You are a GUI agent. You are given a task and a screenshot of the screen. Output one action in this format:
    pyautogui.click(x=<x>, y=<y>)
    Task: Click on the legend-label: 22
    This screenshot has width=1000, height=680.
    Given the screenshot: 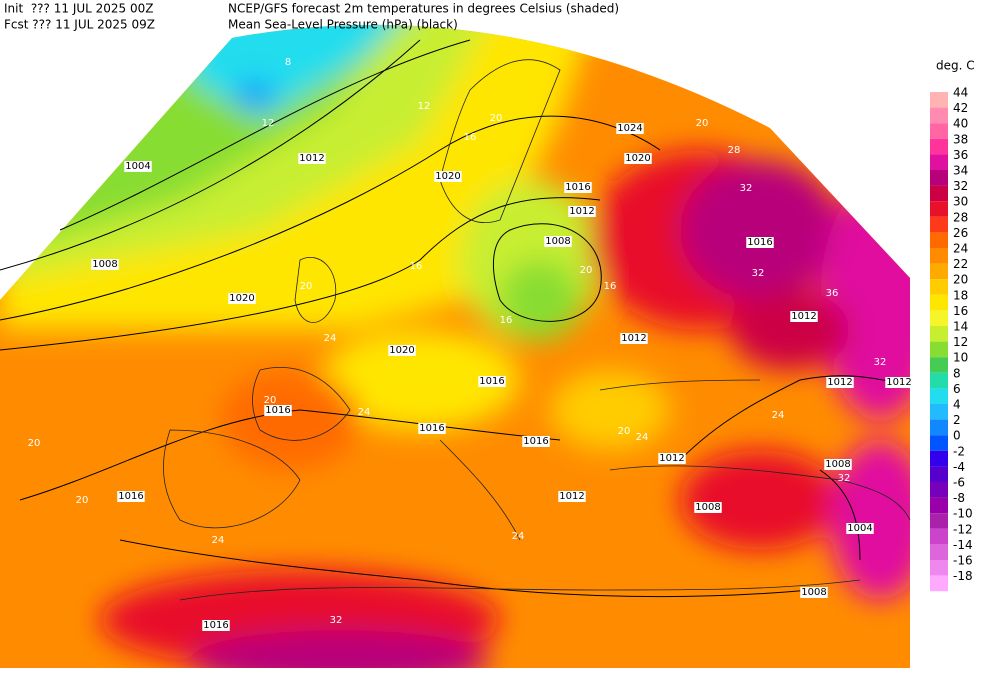 What is the action you would take?
    pyautogui.click(x=960, y=264)
    